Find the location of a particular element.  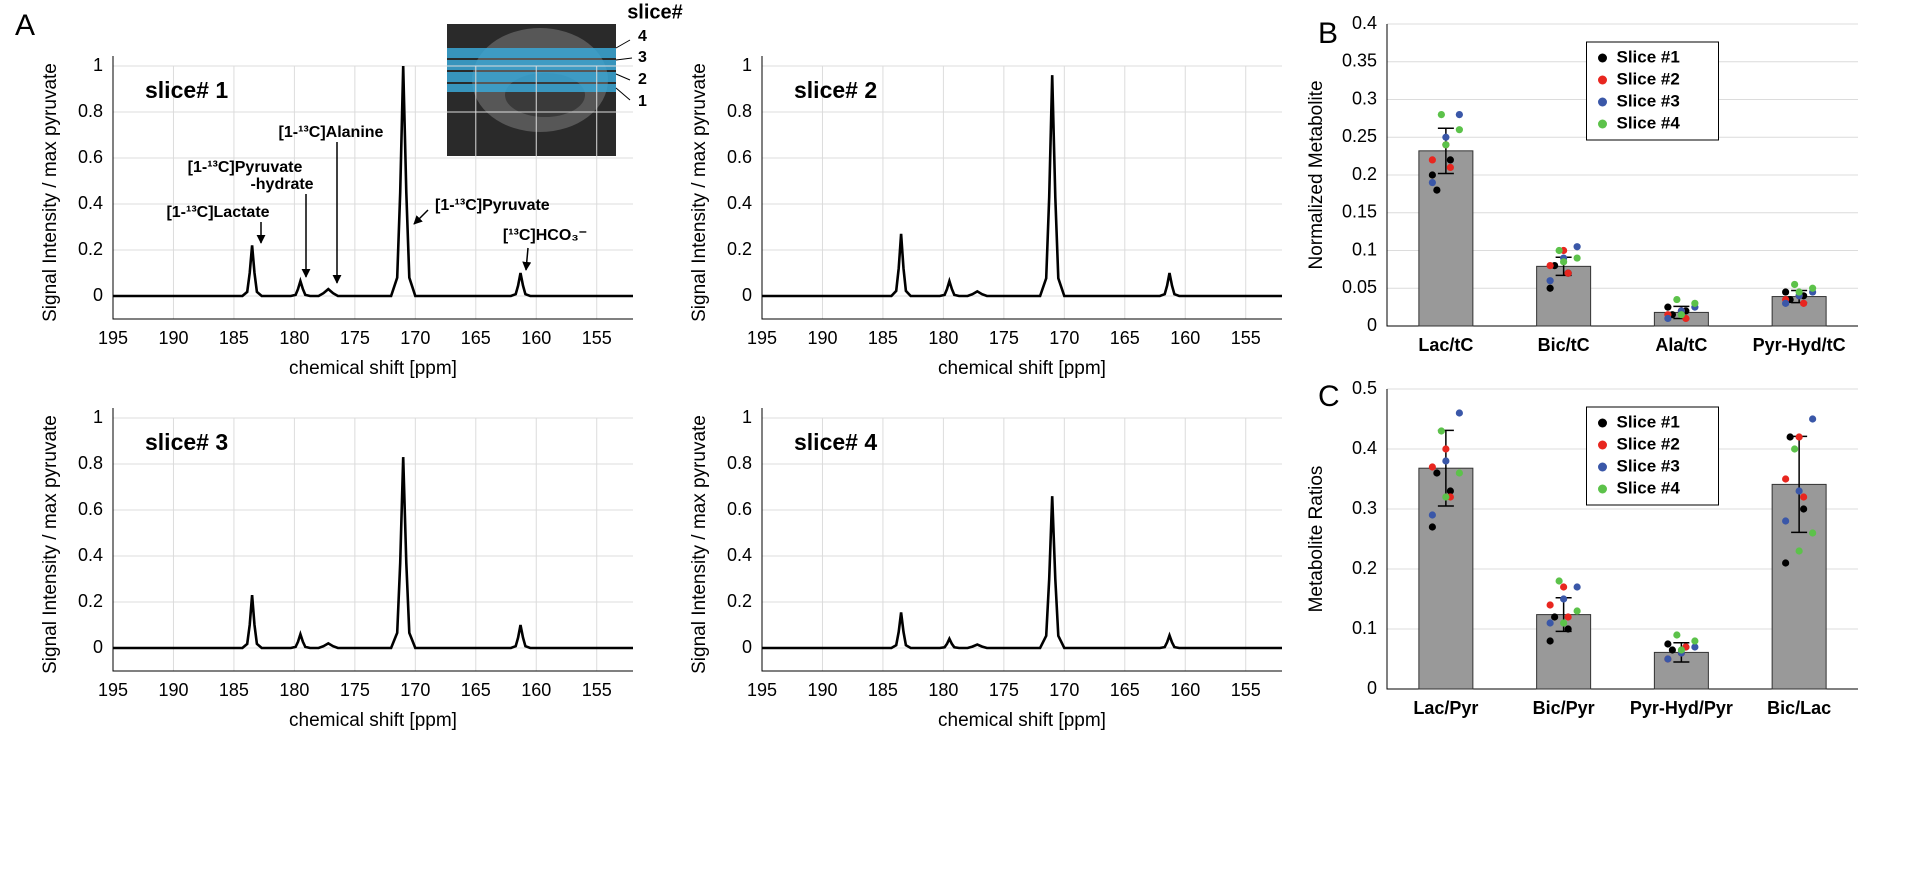

legend-label: Slice #2 is located at coordinates (1648, 78).